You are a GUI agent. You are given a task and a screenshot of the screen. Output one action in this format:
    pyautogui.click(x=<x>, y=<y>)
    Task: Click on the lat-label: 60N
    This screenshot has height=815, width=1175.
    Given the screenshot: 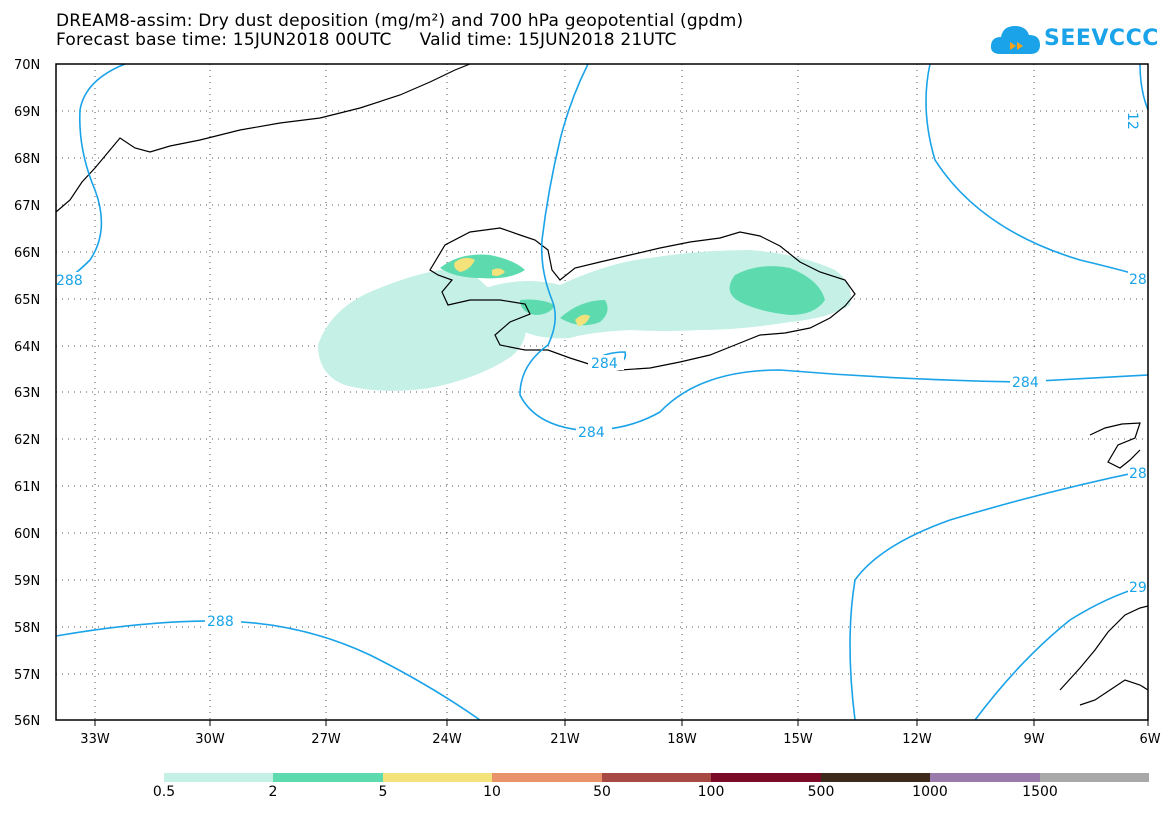 What is the action you would take?
    pyautogui.click(x=27, y=534)
    